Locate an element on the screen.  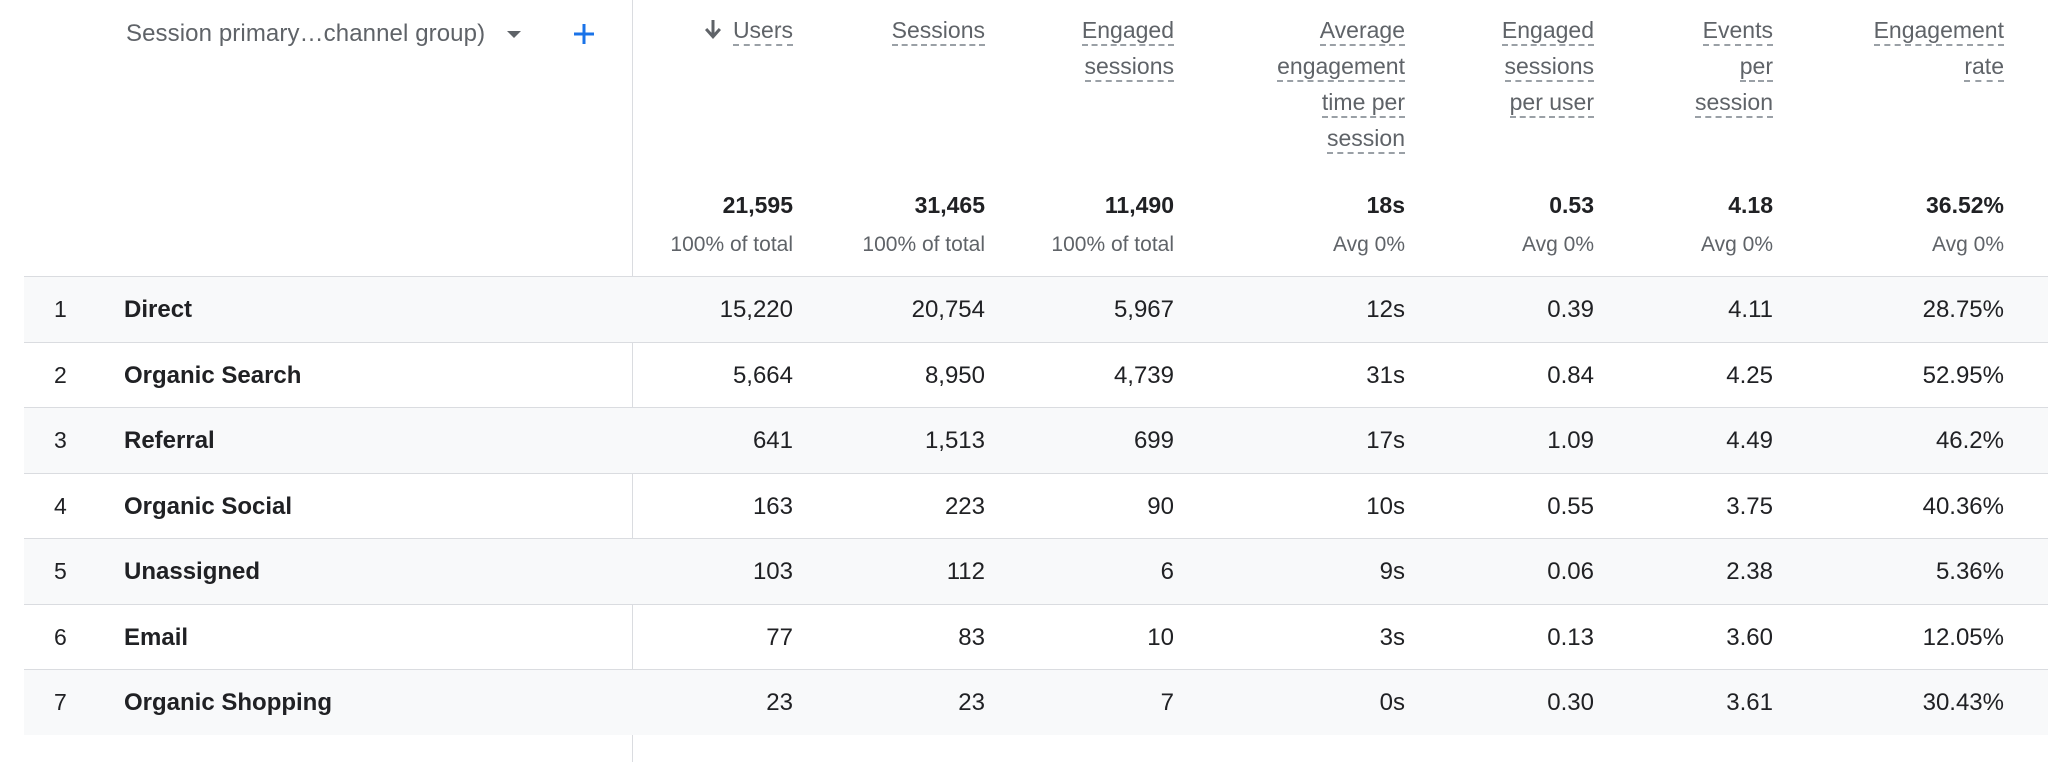
table-row: 4 Organic Social 163 223 90 10s 0.55 3.75 40.36% is located at coordinates (1036, 506).